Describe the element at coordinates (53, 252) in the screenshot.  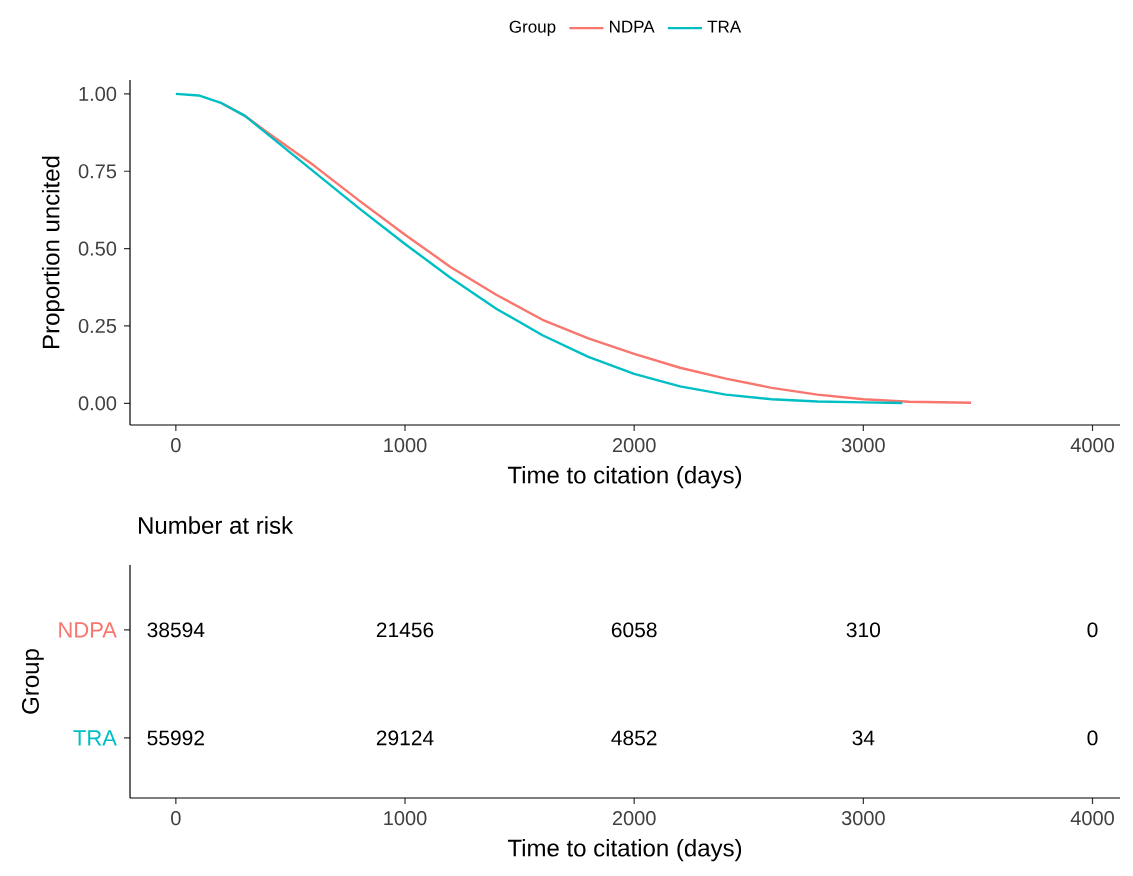
I see `y-axis-title: Proportion uncited` at that location.